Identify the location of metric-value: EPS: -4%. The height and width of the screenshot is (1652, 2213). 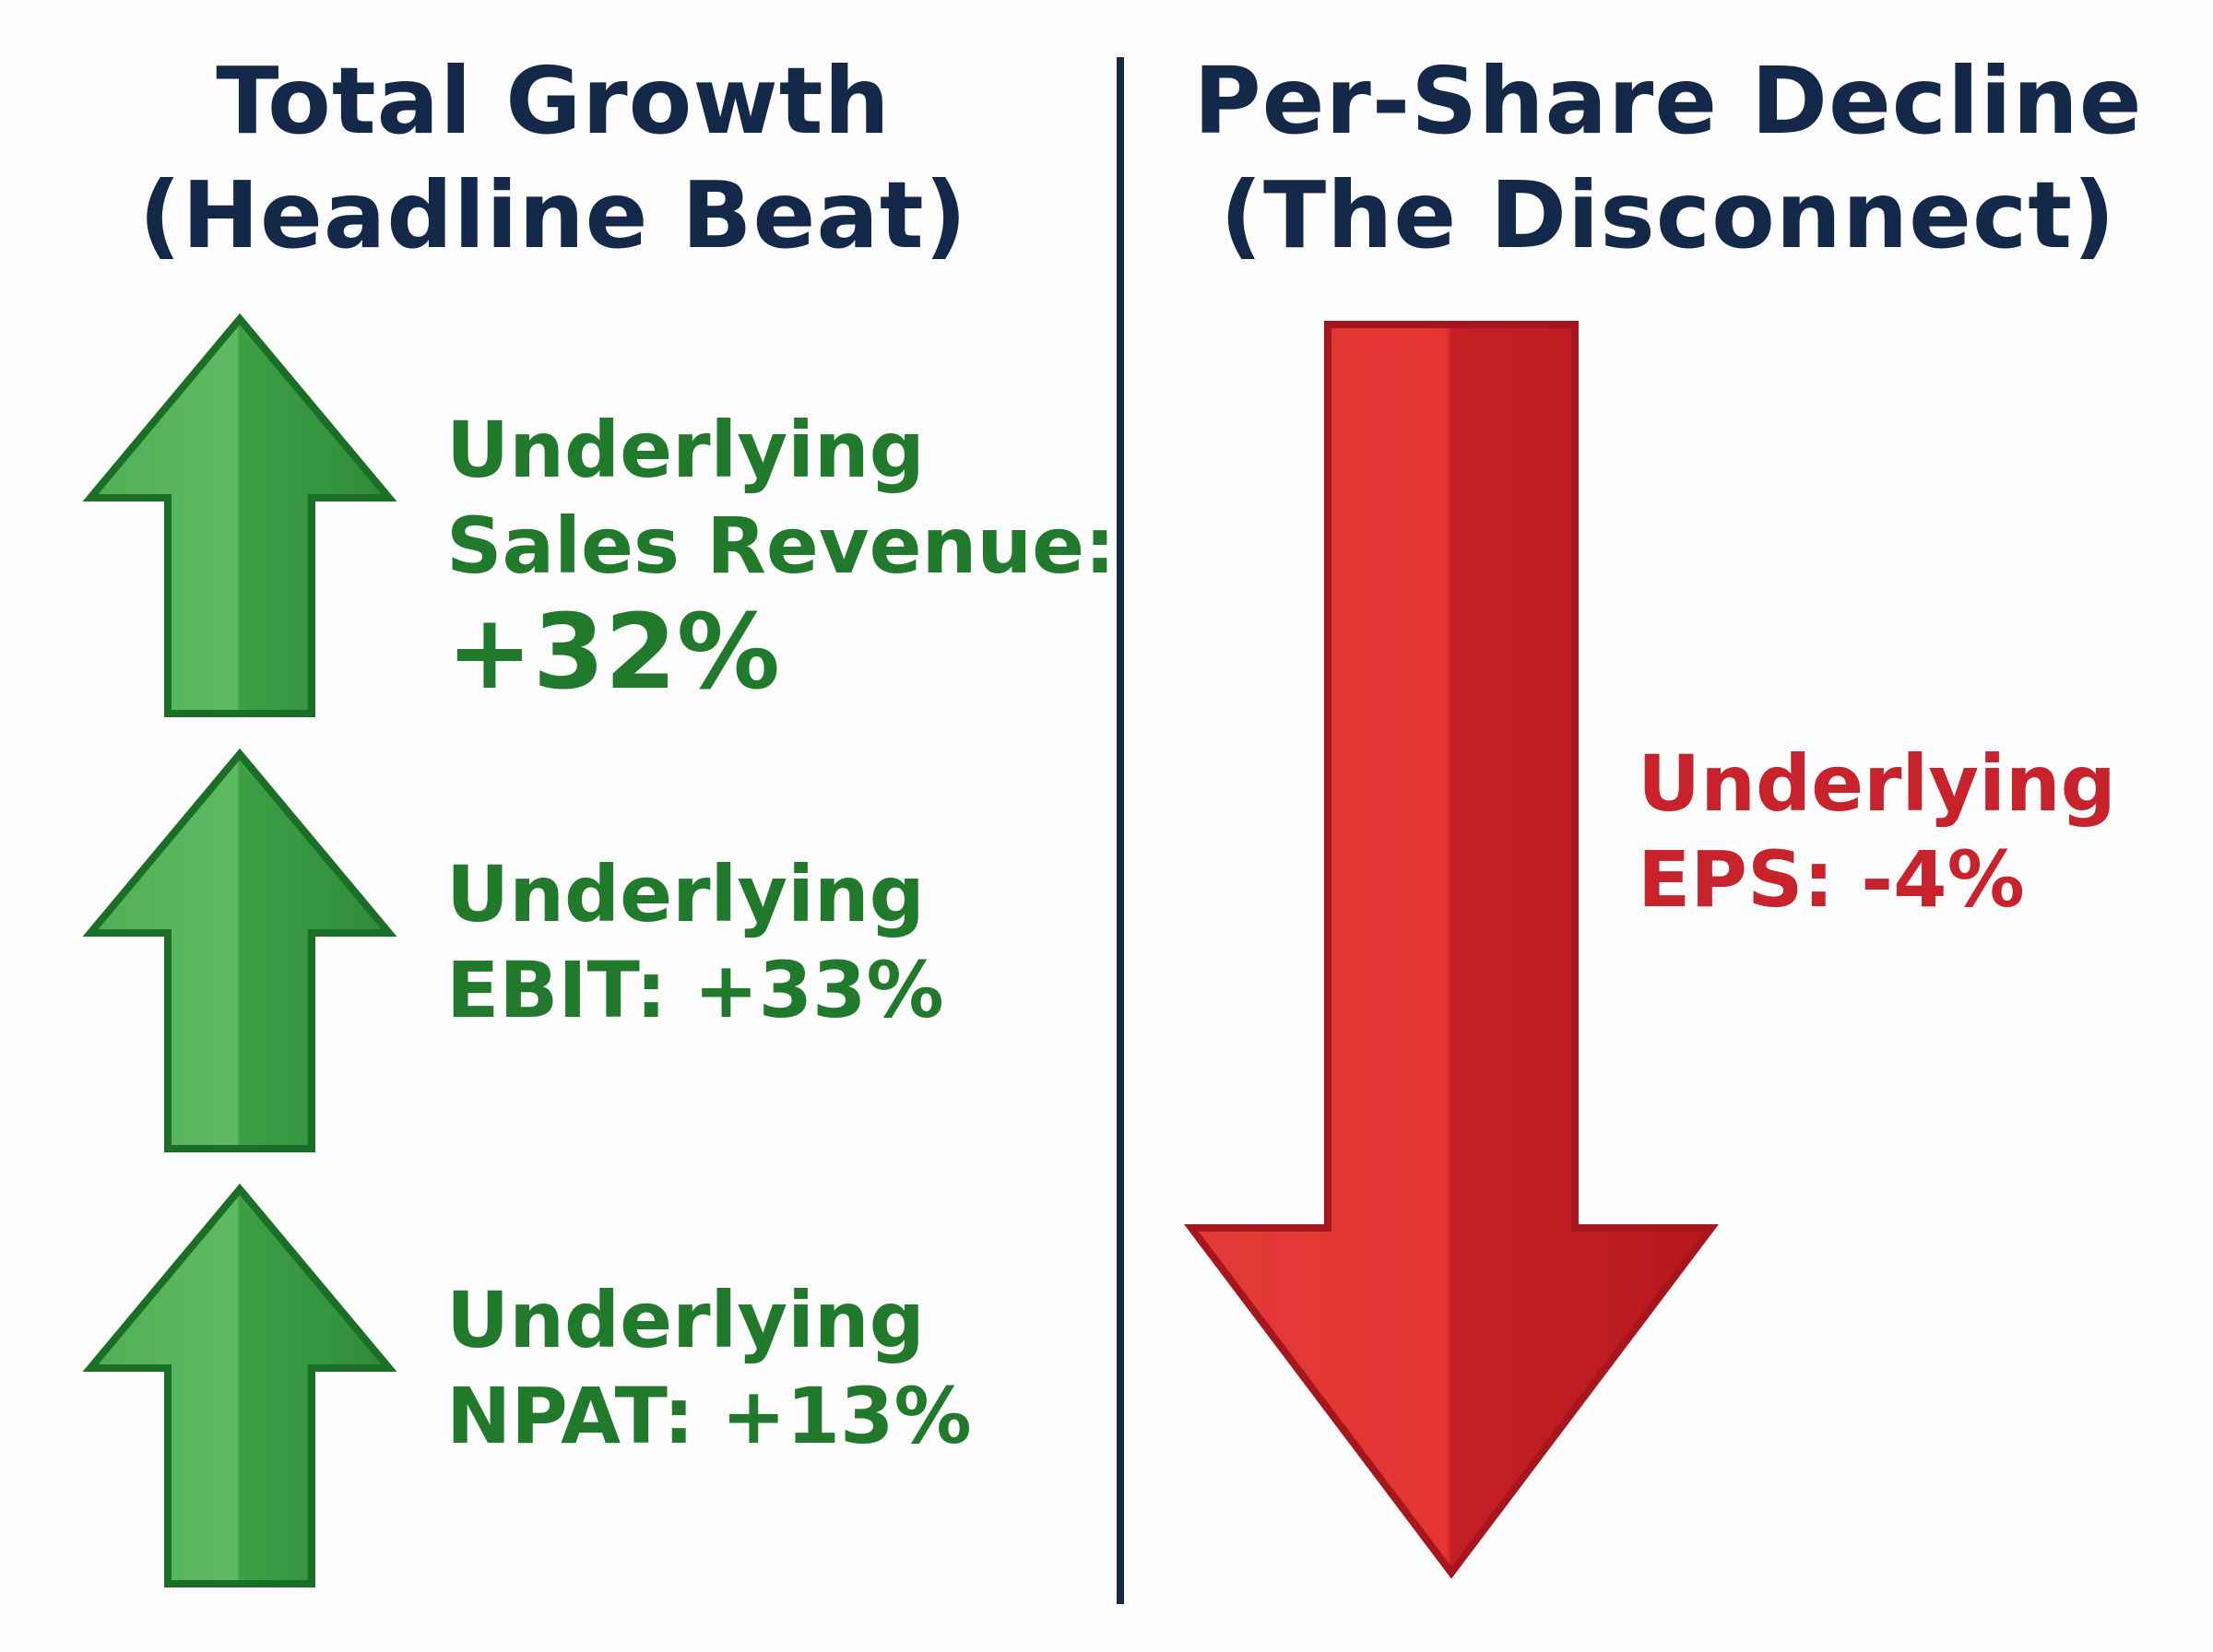
(1831, 879).